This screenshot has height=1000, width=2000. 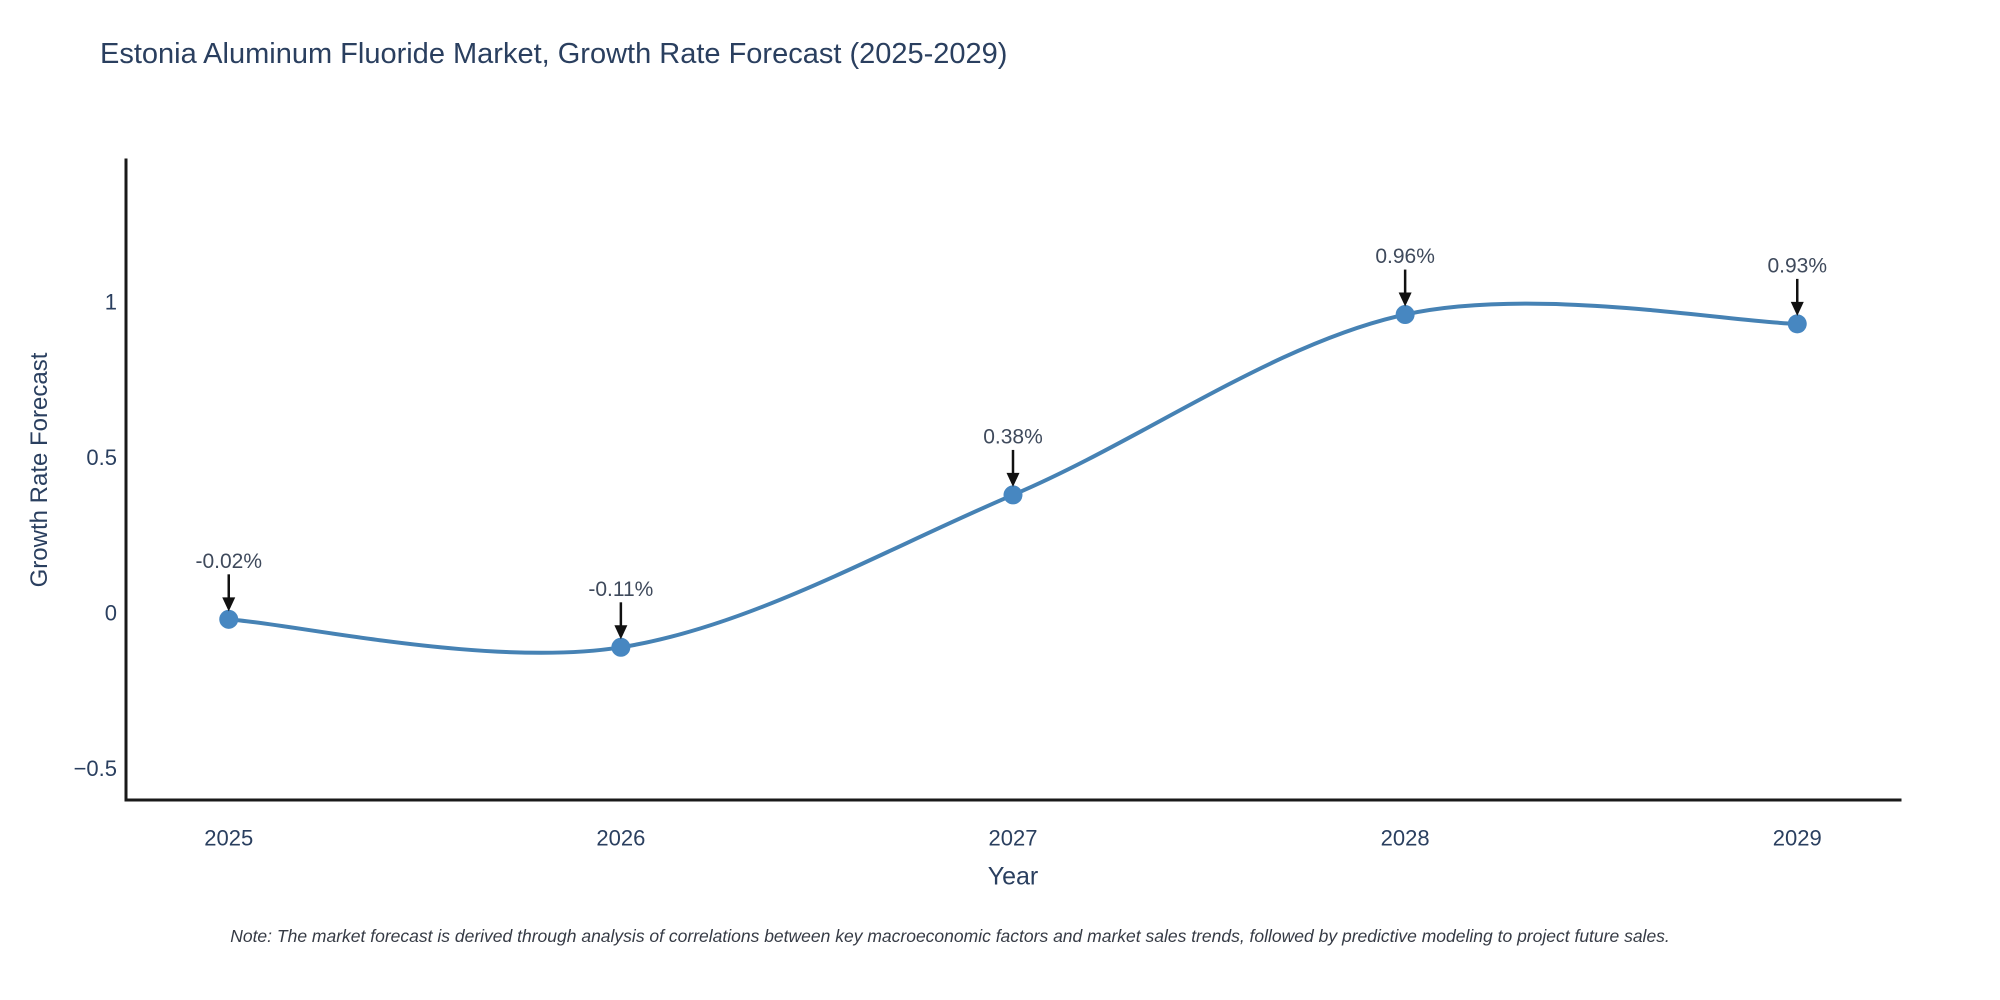 I want to click on x-axis-title: Year, so click(x=1013, y=876).